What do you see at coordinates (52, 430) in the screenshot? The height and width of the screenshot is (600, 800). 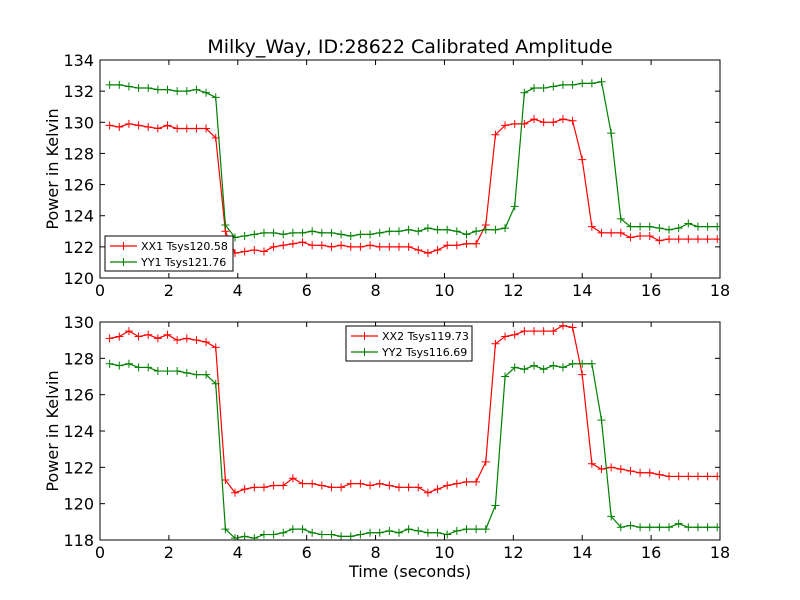 I see `y-axis-label: Power in Kelvin` at bounding box center [52, 430].